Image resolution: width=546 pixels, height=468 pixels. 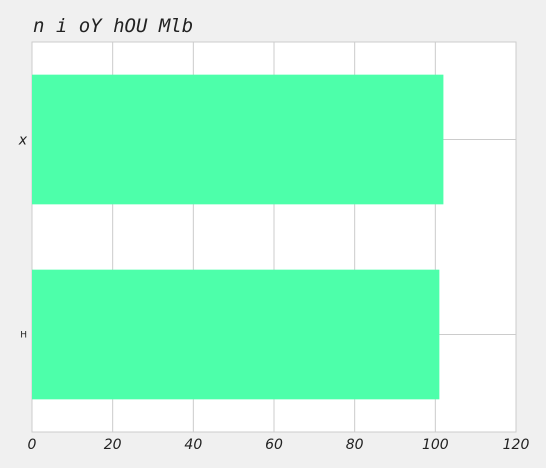 I want to click on x-tick-label: 0, so click(x=32, y=445).